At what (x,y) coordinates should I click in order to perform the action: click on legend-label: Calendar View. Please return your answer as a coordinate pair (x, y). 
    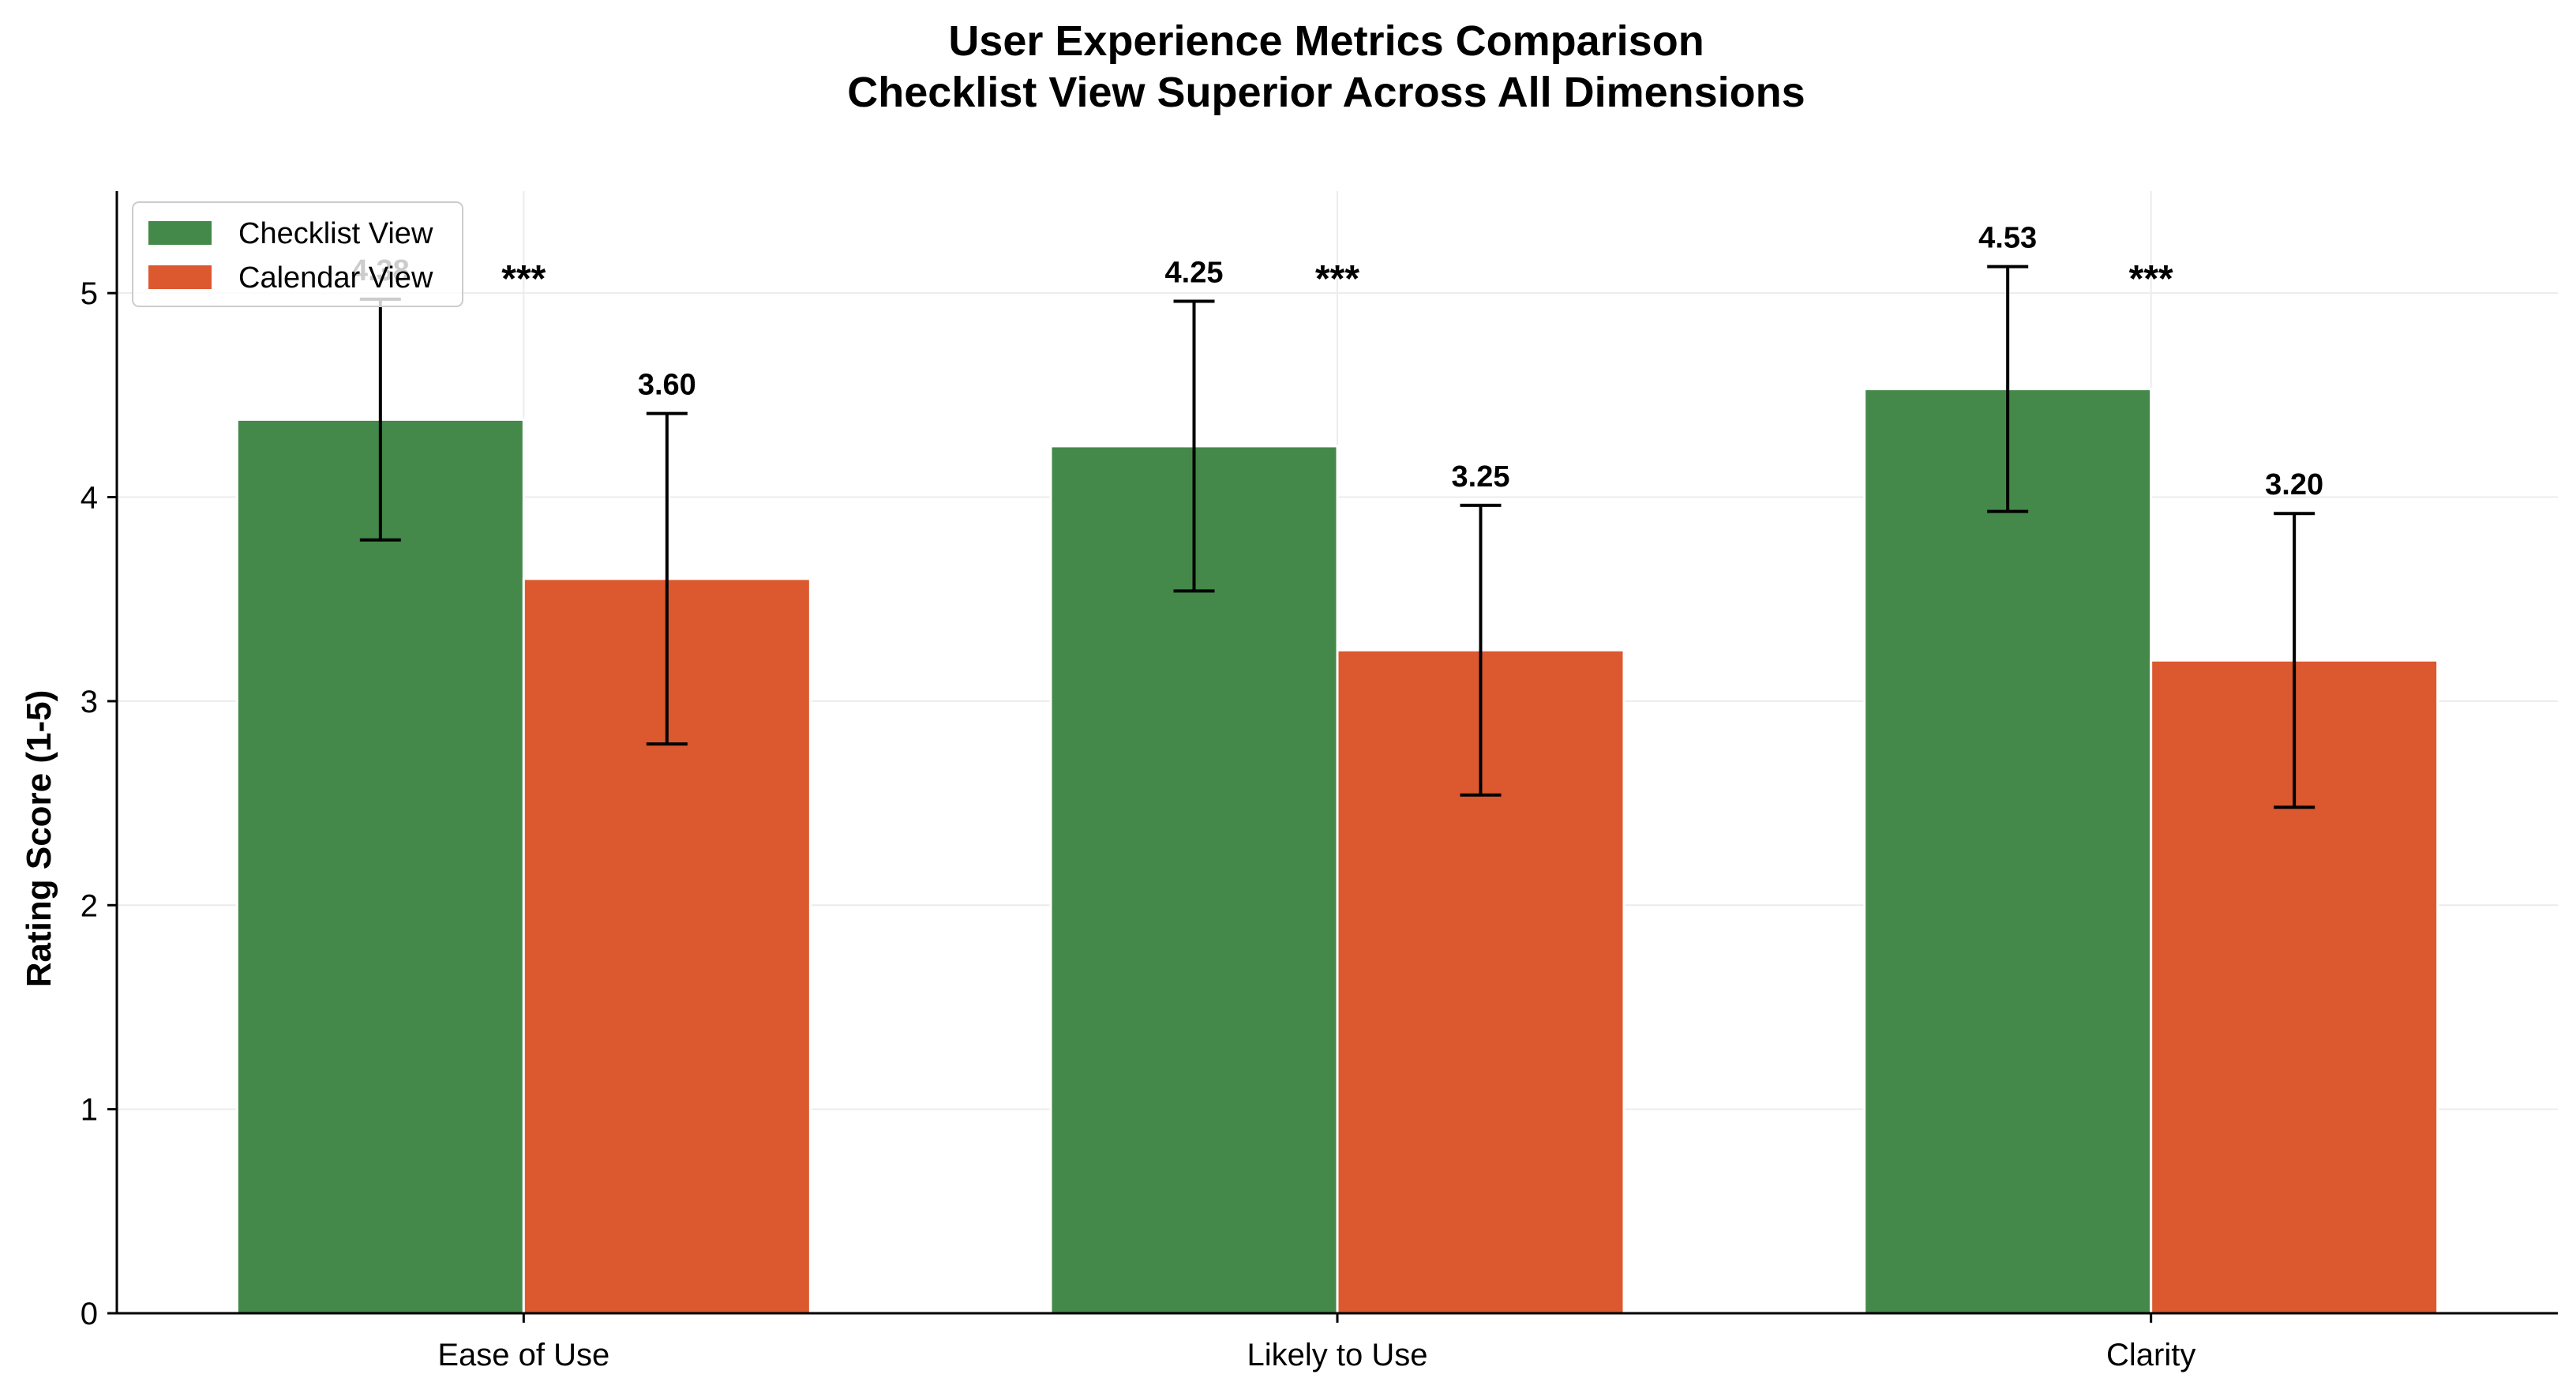
    Looking at the image, I should click on (335, 278).